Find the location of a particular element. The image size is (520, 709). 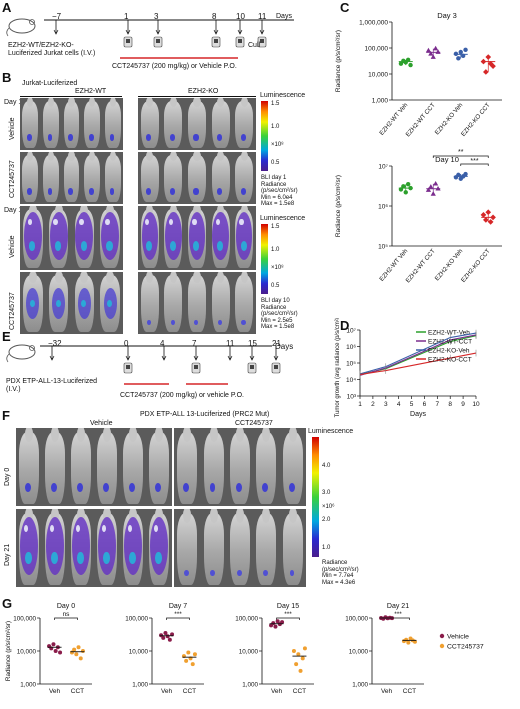

day-label: 11 is located at coordinates (262, 16).